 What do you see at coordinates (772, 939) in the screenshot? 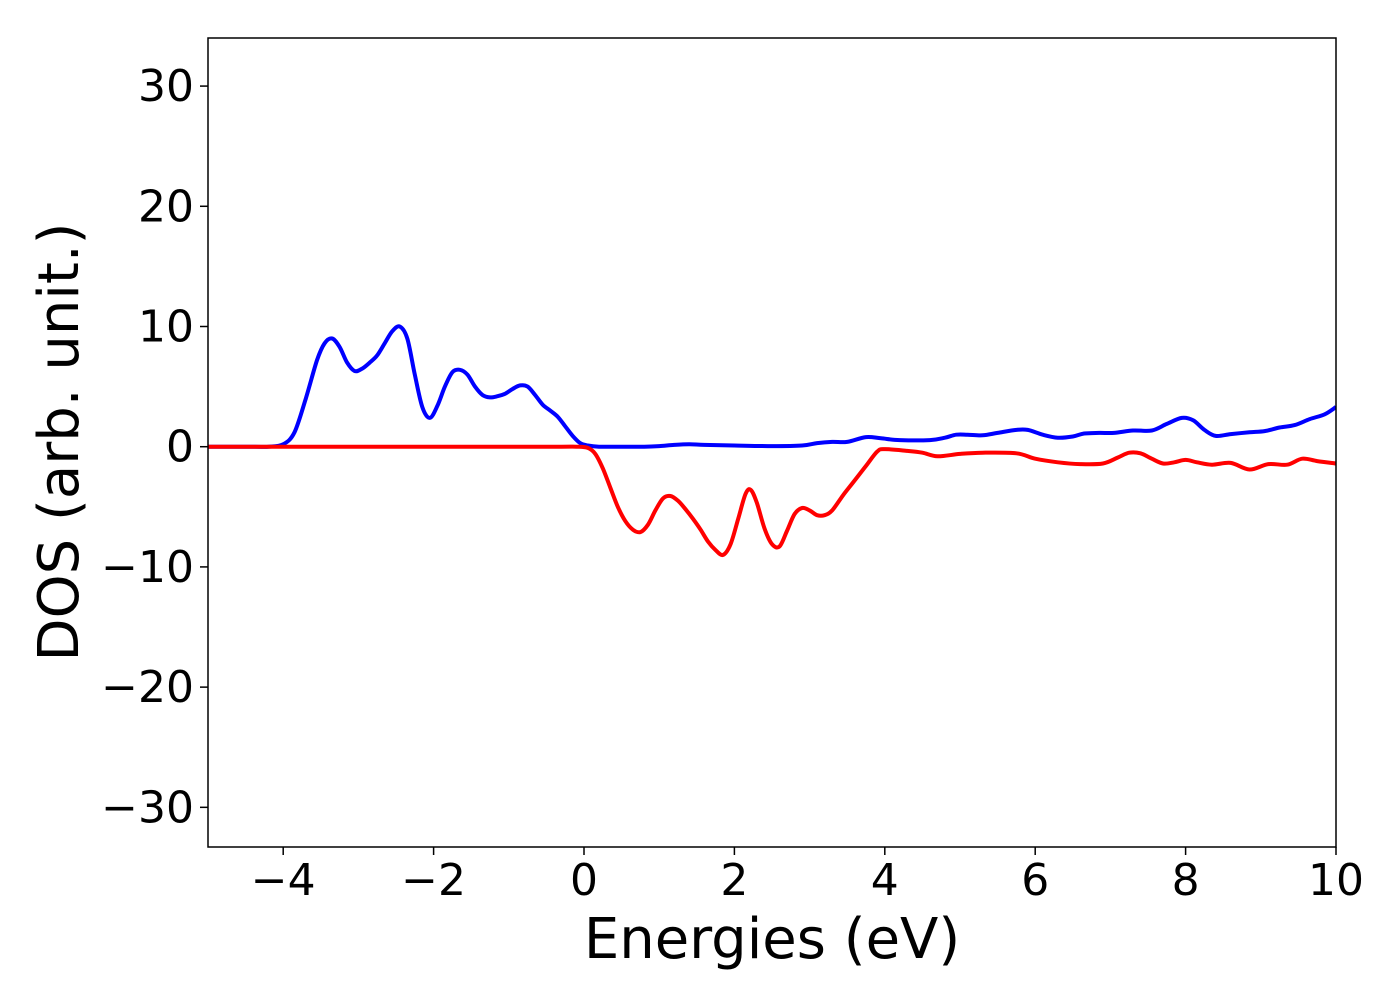
I see `x-axis-label: Energies (eV)` at bounding box center [772, 939].